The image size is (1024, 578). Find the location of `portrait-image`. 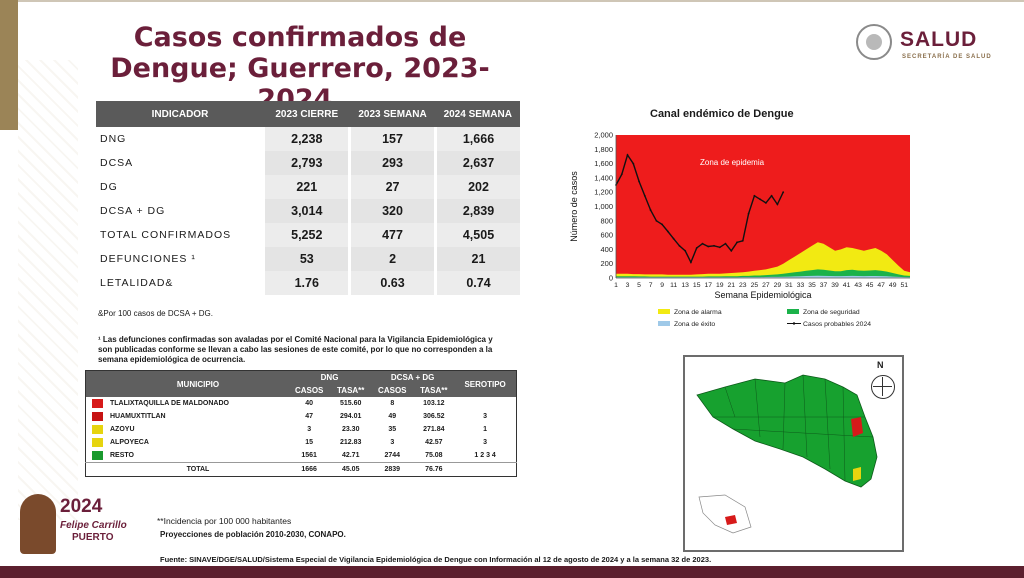

portrait-image is located at coordinates (38, 524).